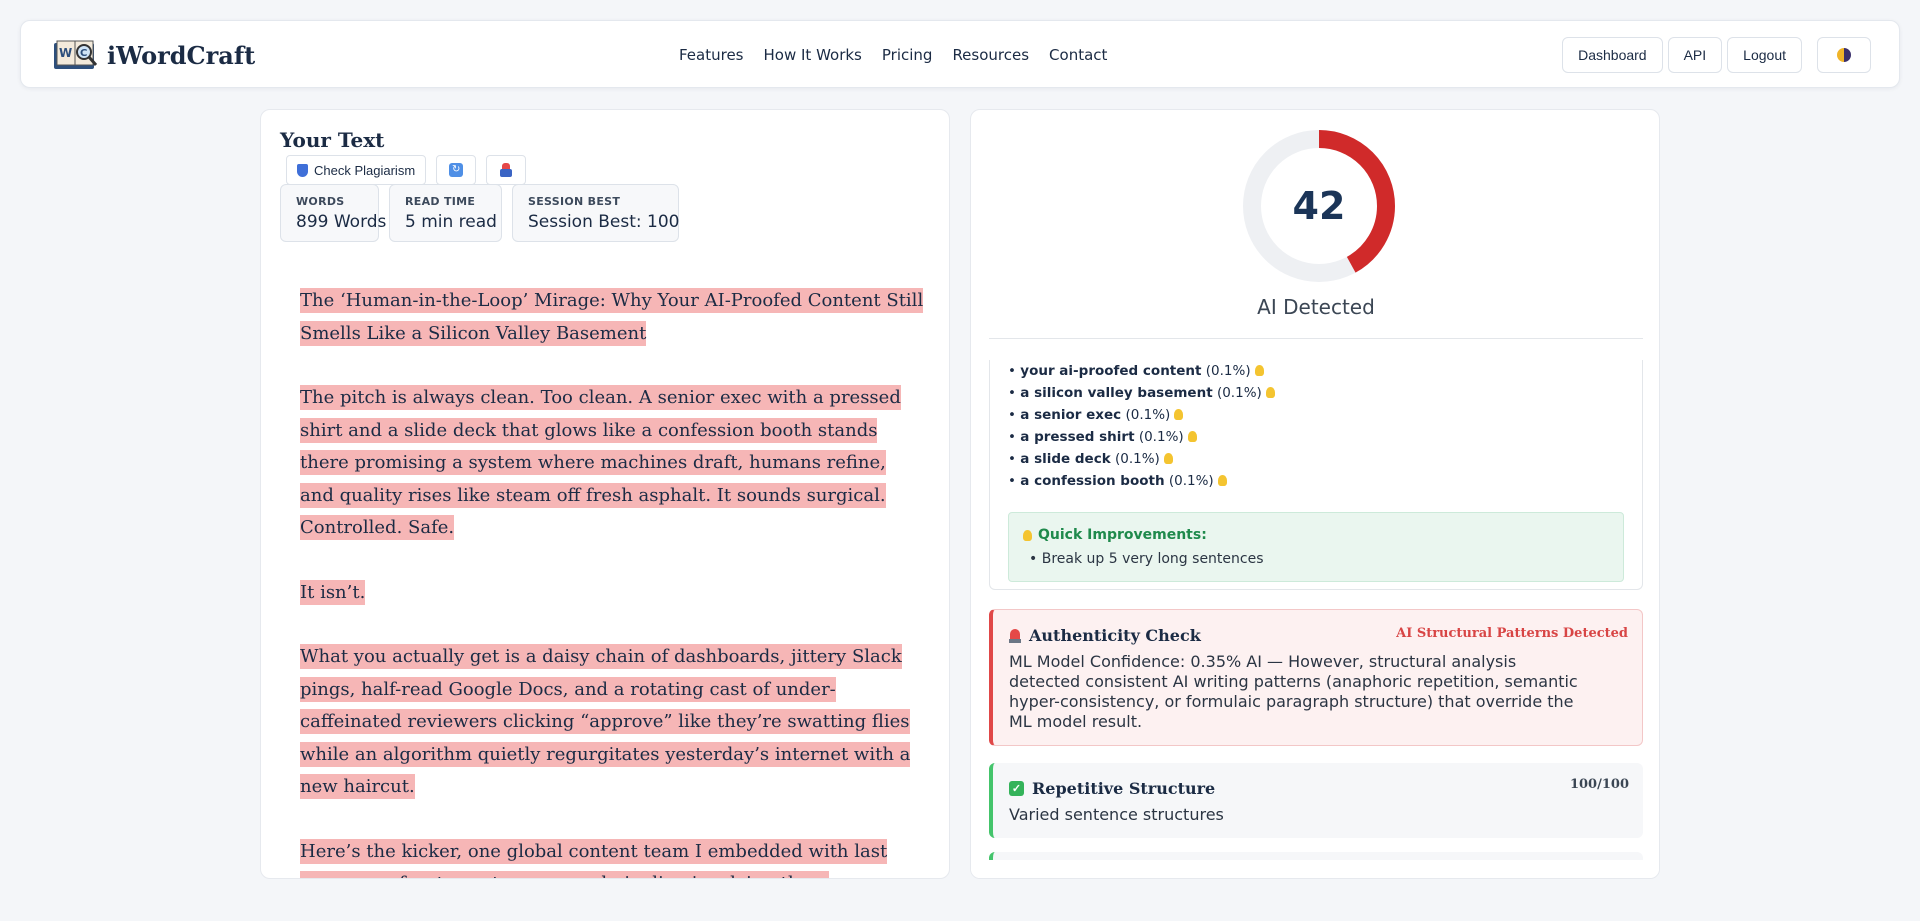 Image resolution: width=1920 pixels, height=921 pixels. I want to click on svg-text: C, so click(83, 53).